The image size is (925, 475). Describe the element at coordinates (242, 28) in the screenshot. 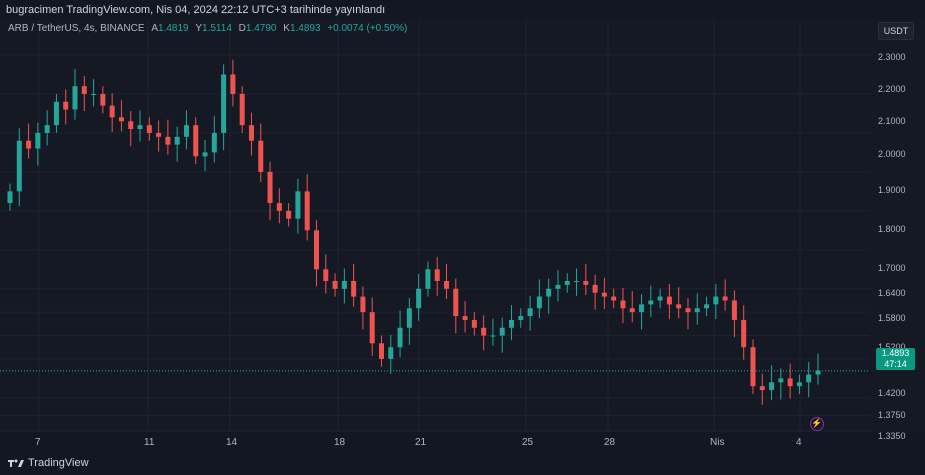

I see `low-label: D` at that location.